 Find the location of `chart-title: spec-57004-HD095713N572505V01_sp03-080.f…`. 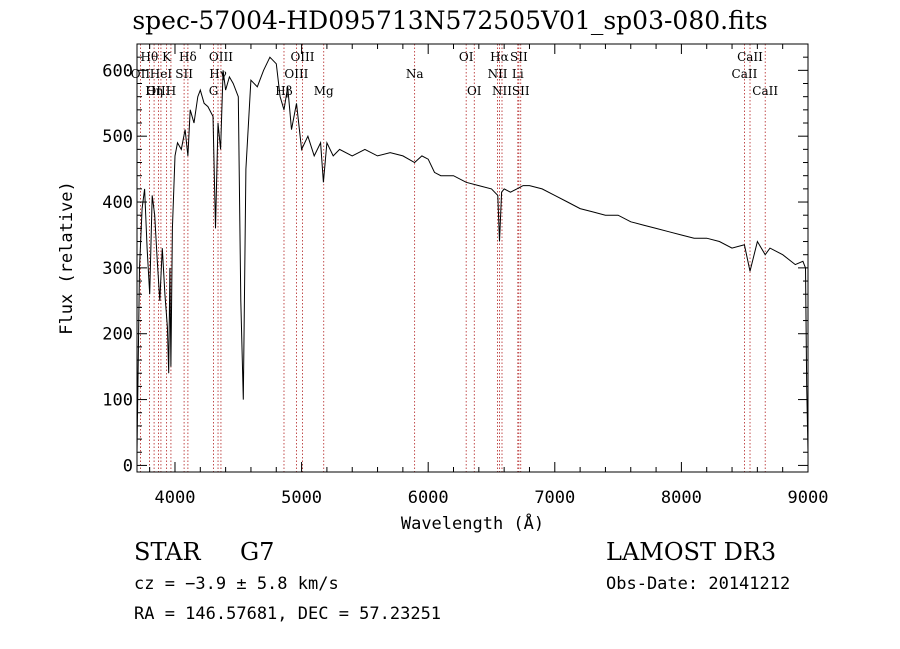

chart-title: spec-57004-HD095713N572505V01_sp03-080.f… is located at coordinates (450, 20).